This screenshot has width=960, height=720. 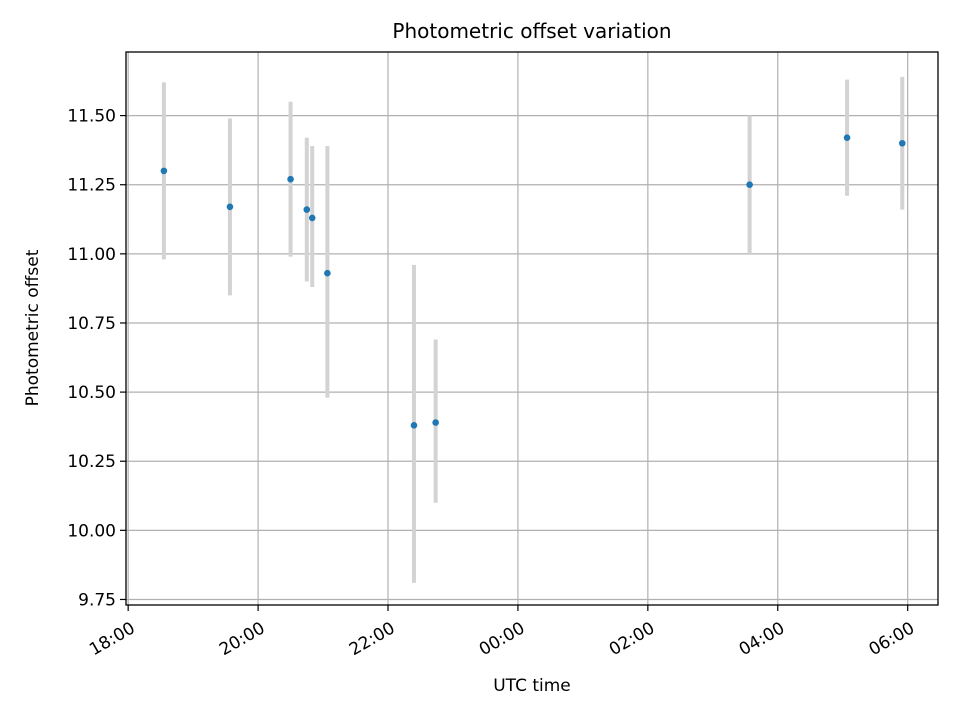 I want to click on x-axis-ticks: 18:00 20:00 22:00 00:00 02:00 04:00 06:00, so click(x=502, y=632).